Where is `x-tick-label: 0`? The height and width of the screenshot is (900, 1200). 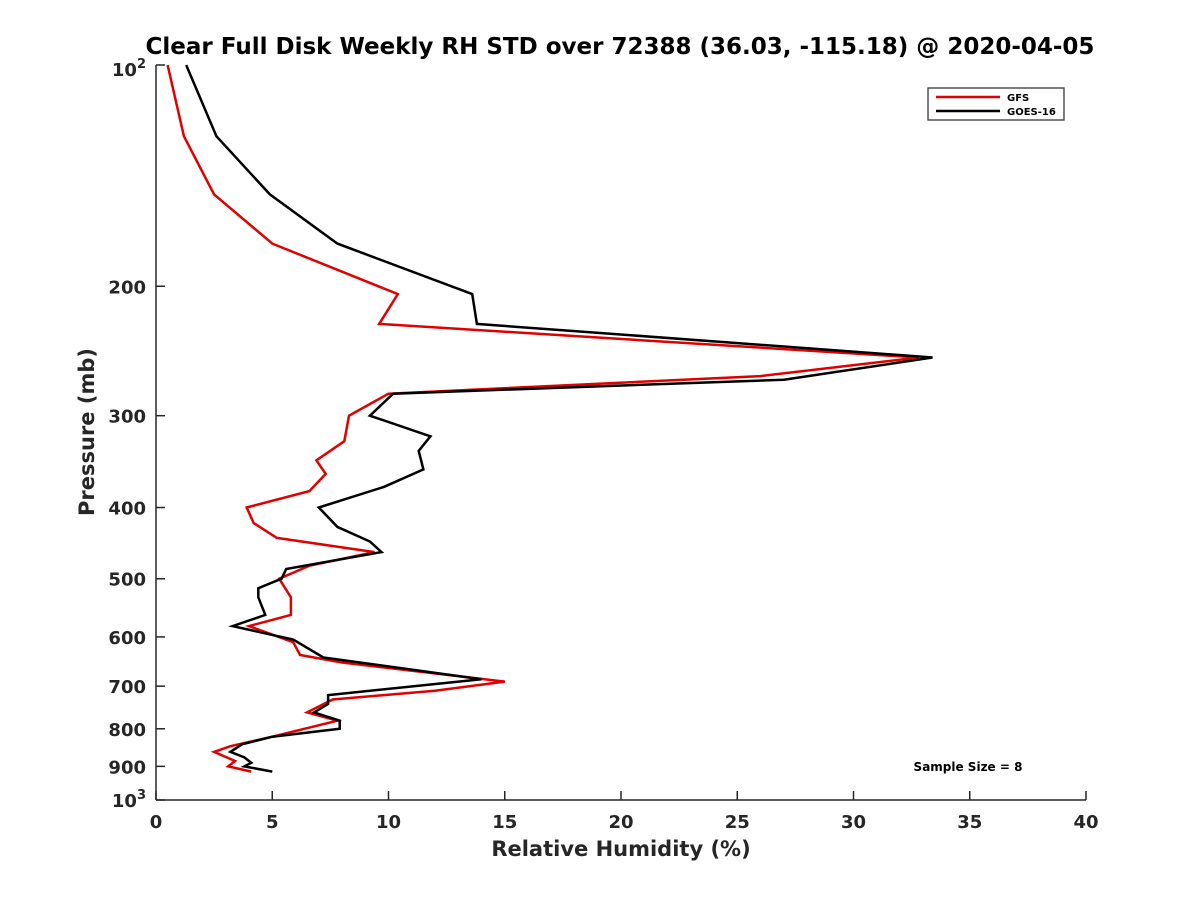
x-tick-label: 0 is located at coordinates (156, 822).